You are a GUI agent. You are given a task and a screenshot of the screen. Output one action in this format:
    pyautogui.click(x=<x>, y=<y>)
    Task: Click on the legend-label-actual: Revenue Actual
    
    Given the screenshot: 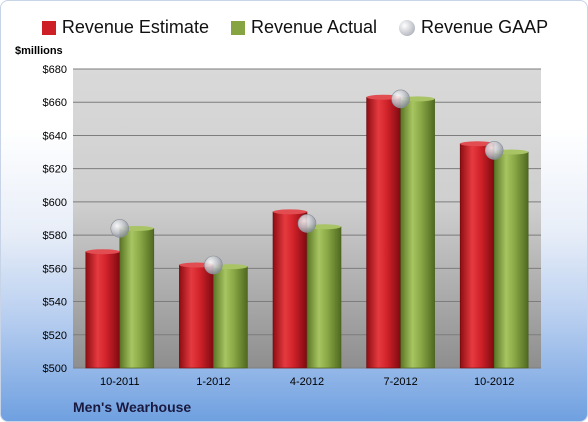 What is the action you would take?
    pyautogui.click(x=314, y=27)
    